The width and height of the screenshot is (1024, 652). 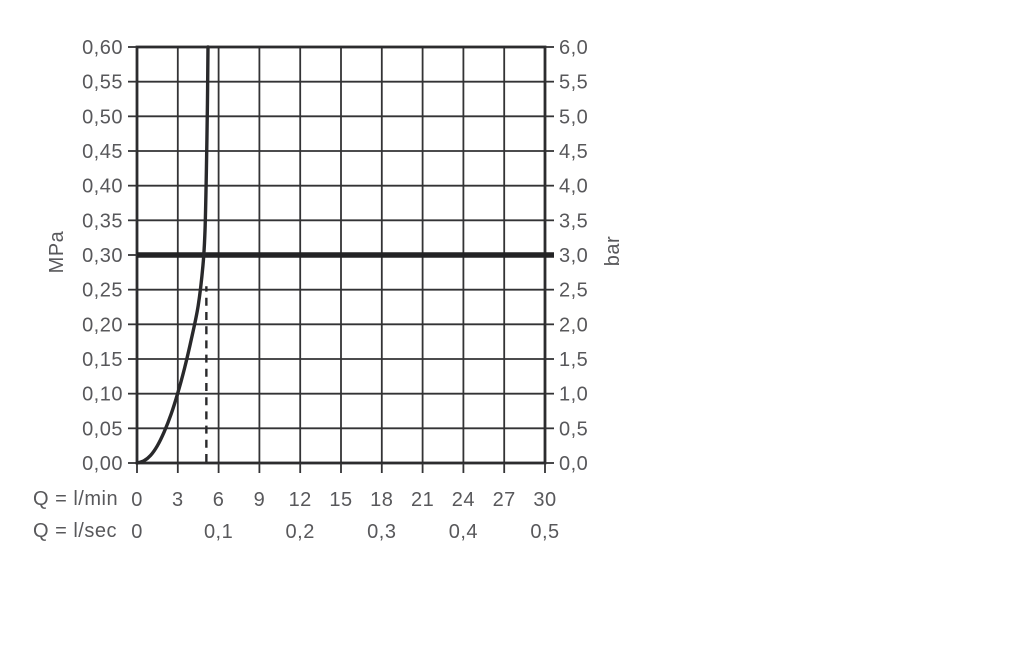 I want to click on x-lmin-tick-label: 21, so click(x=422, y=500).